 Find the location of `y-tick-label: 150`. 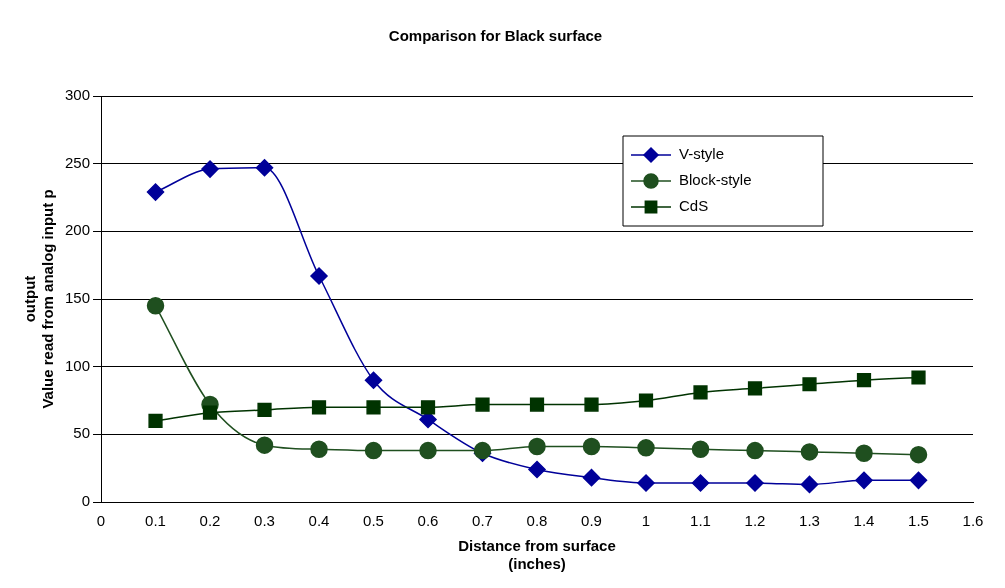

y-tick-label: 150 is located at coordinates (78, 298).